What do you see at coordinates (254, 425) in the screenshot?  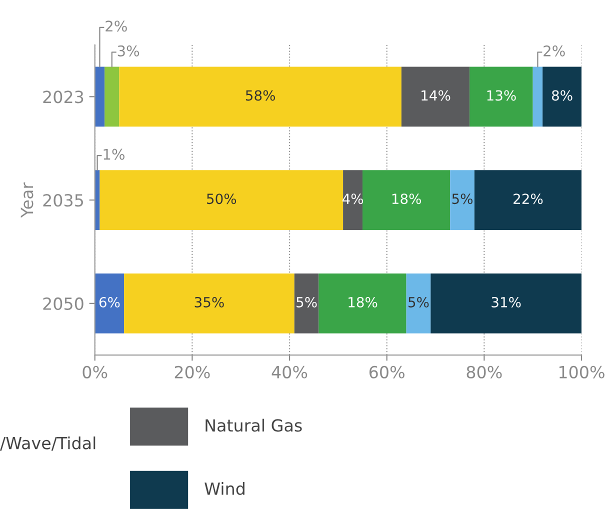 I see `legend-label: Natural Gas` at bounding box center [254, 425].